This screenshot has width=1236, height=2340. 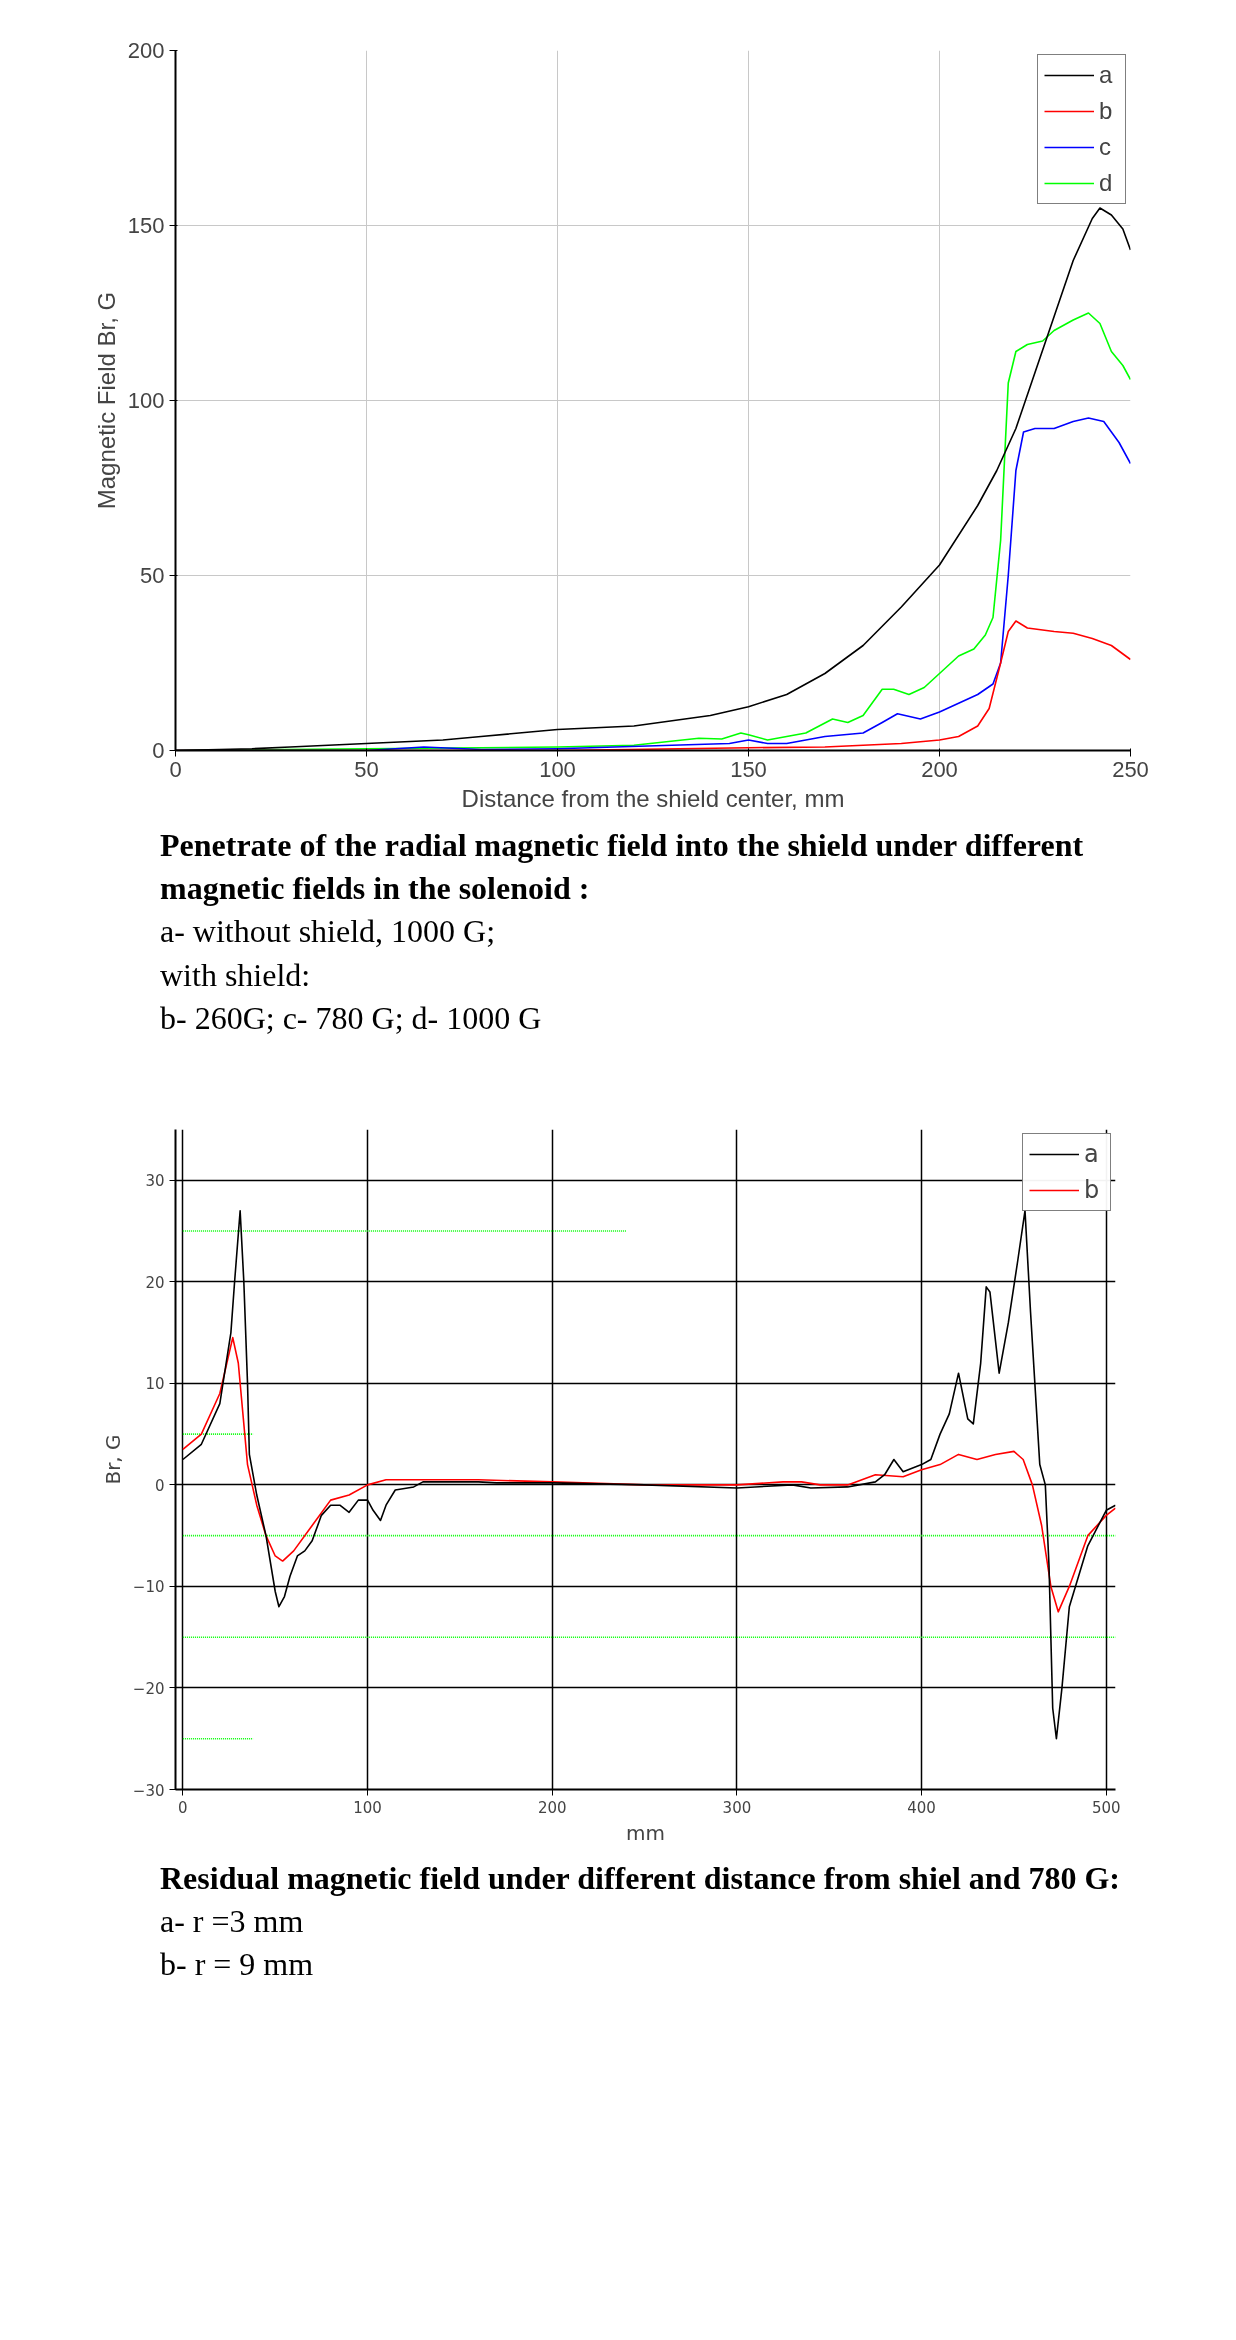 I want to click on y-tick-label: 10, so click(x=155, y=1384).